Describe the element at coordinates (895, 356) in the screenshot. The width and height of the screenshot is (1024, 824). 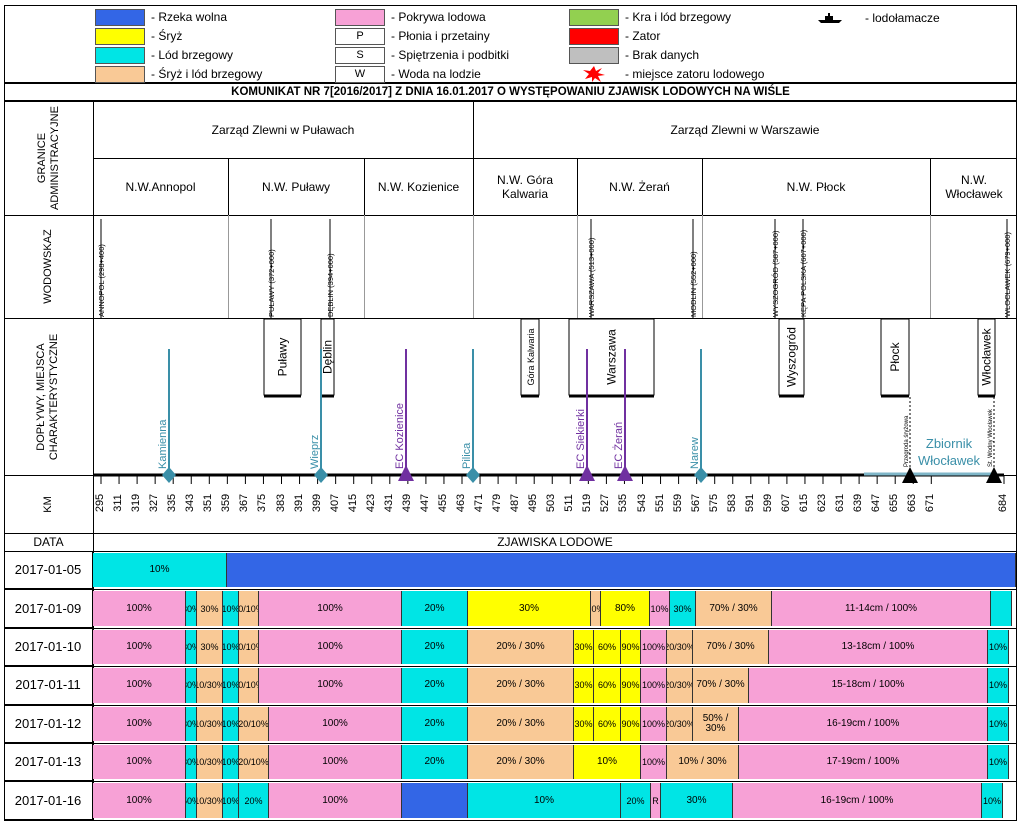
I see `city-label: Płock` at that location.